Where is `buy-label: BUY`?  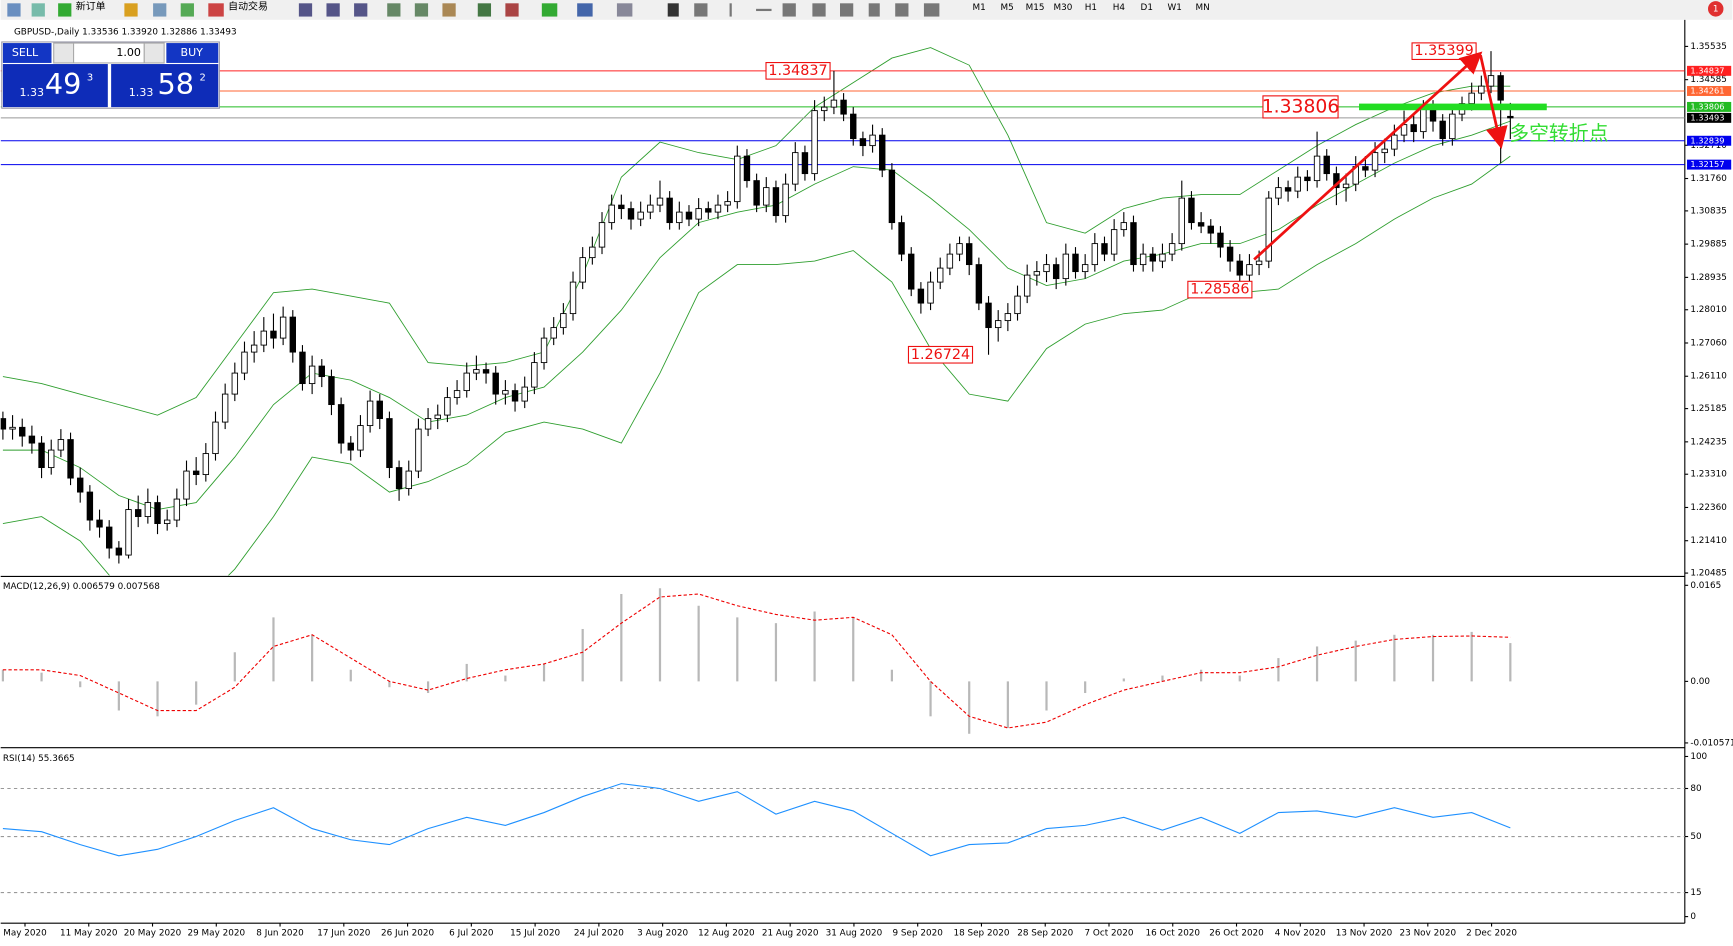 buy-label: BUY is located at coordinates (192, 52).